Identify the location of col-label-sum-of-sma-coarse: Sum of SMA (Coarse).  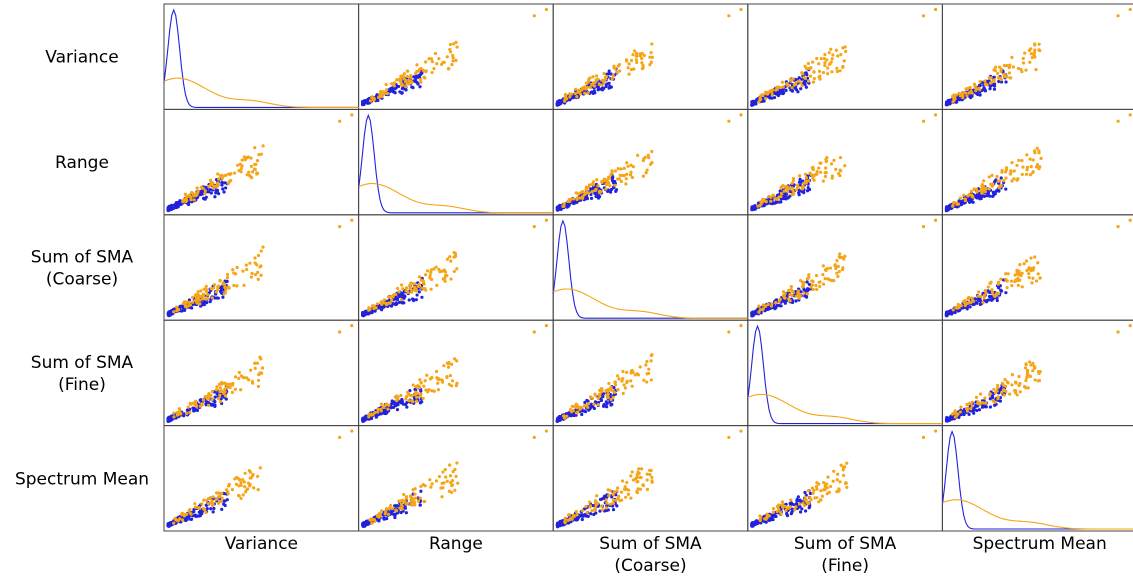
(650, 555).